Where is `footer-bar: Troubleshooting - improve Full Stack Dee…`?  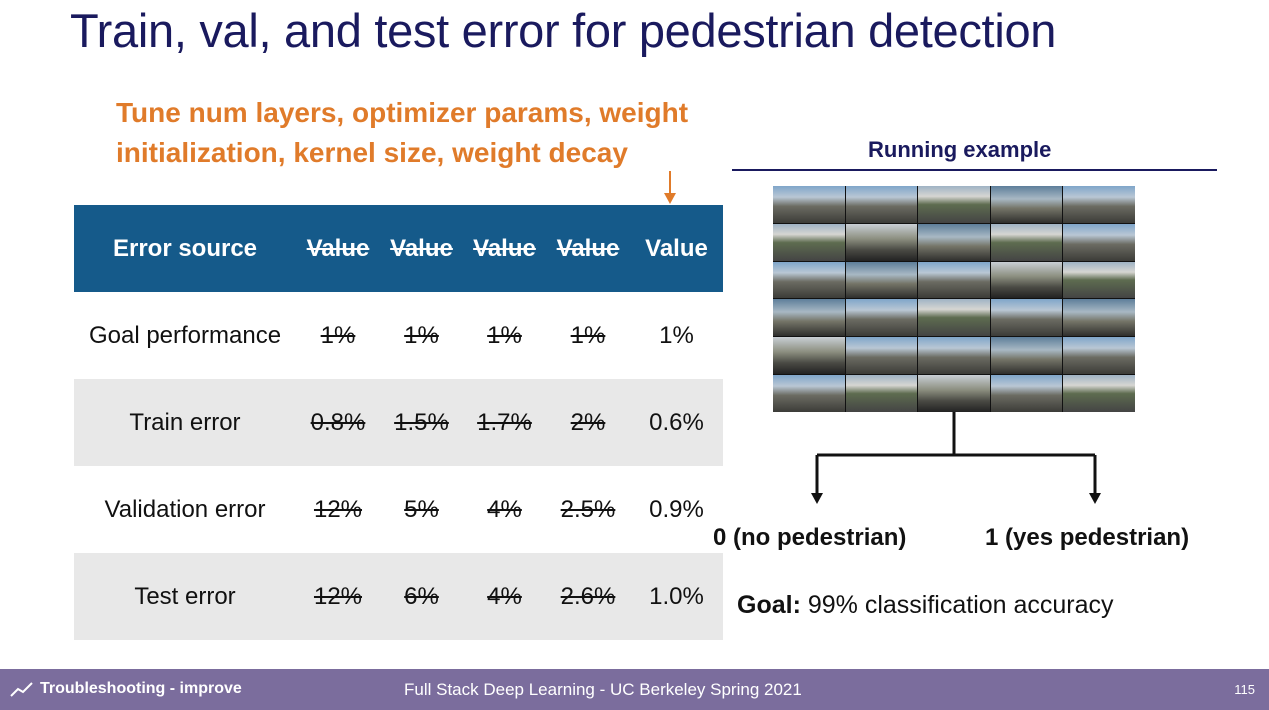
footer-bar: Troubleshooting - improve Full Stack Dee… is located at coordinates (634, 689).